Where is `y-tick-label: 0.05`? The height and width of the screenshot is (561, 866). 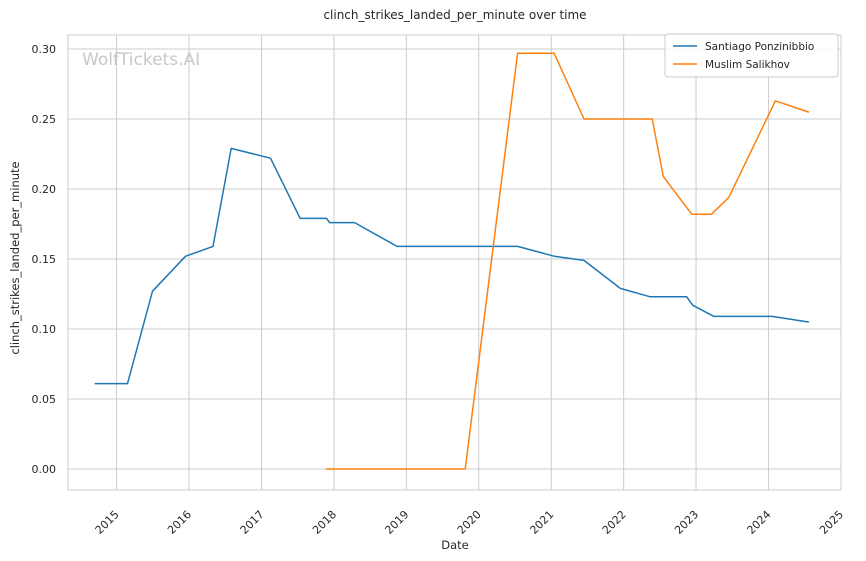
y-tick-label: 0.05 is located at coordinates (44, 399).